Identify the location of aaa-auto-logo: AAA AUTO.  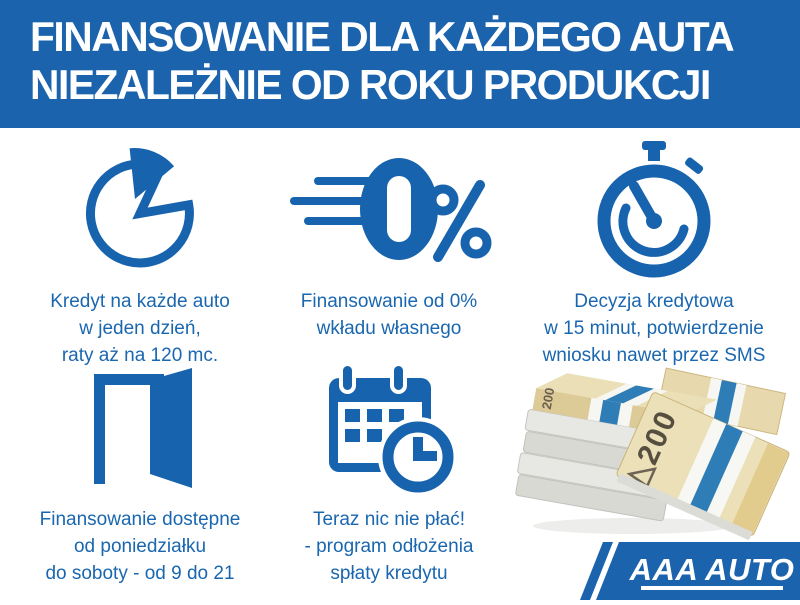
(687, 571).